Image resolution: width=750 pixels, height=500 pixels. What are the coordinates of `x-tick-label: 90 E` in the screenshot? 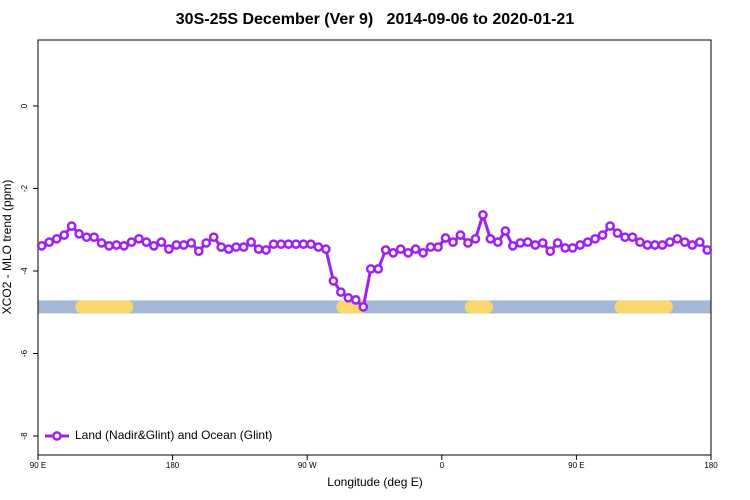 It's located at (576, 465).